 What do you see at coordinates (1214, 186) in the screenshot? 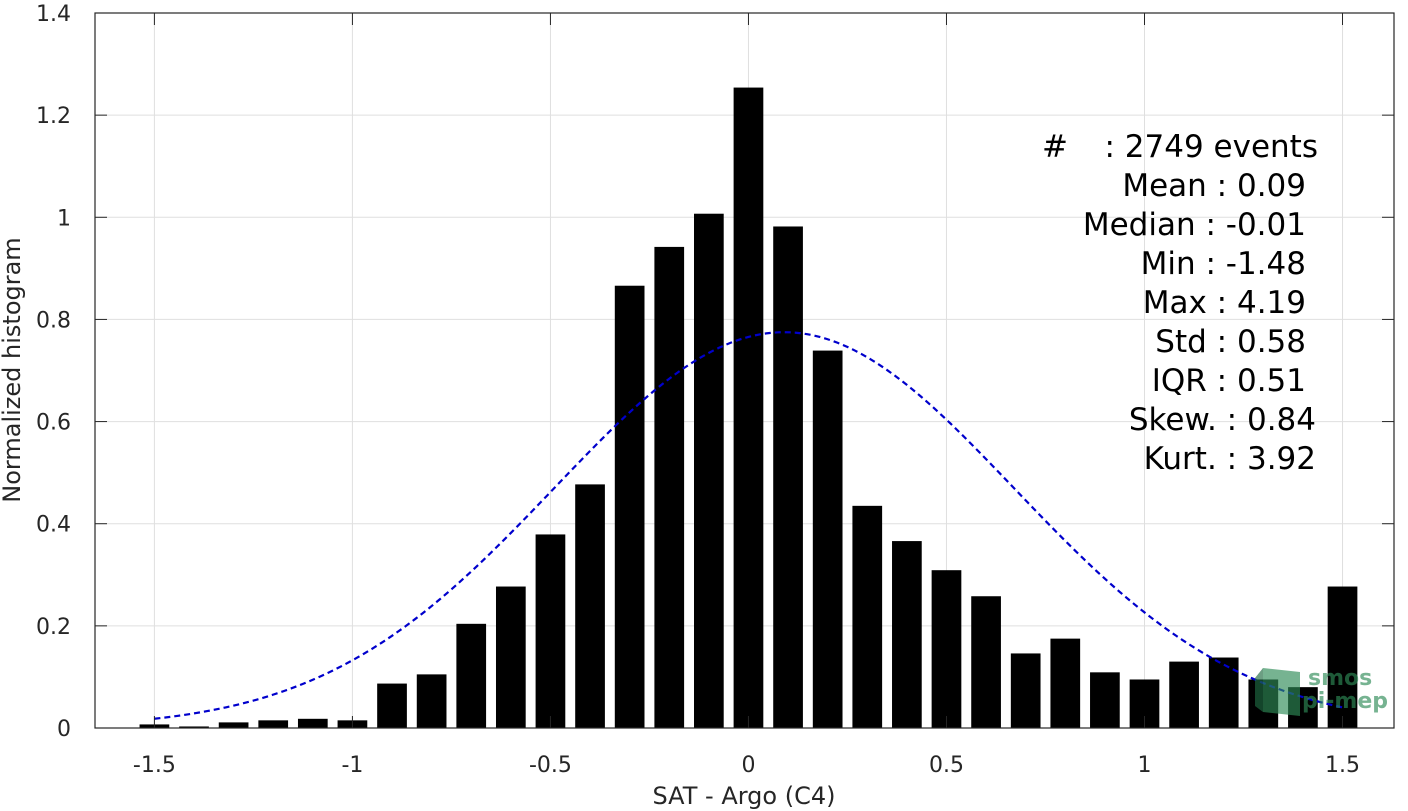
I see `stat-mean: Mean : 0.09` at bounding box center [1214, 186].